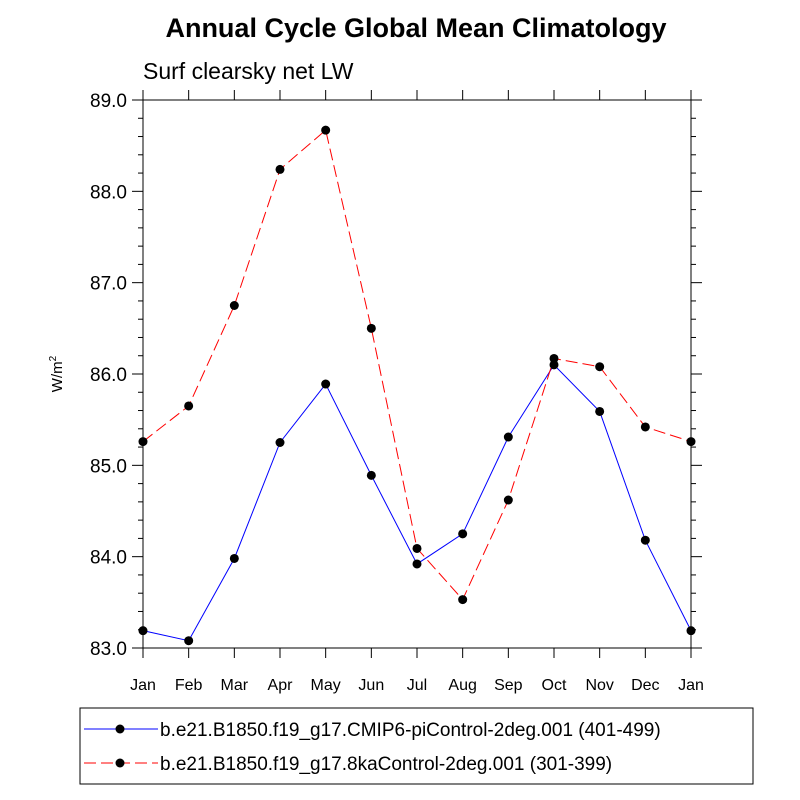 The image size is (800, 800). What do you see at coordinates (248, 71) in the screenshot?
I see `chart-subtitle: Surf clearsky net LW` at bounding box center [248, 71].